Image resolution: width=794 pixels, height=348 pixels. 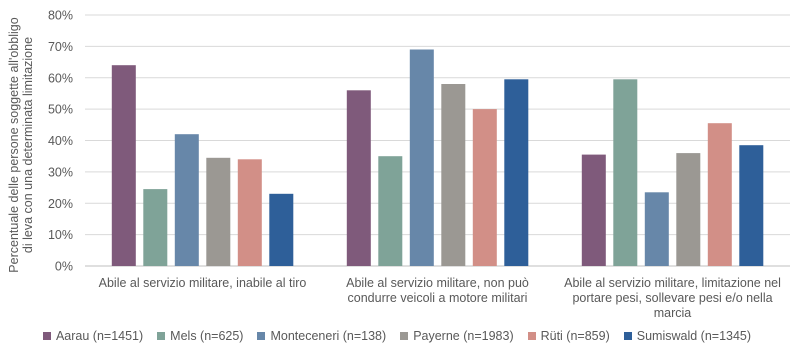 What do you see at coordinates (60, 78) in the screenshot?
I see `y-tick-label: 60%` at bounding box center [60, 78].